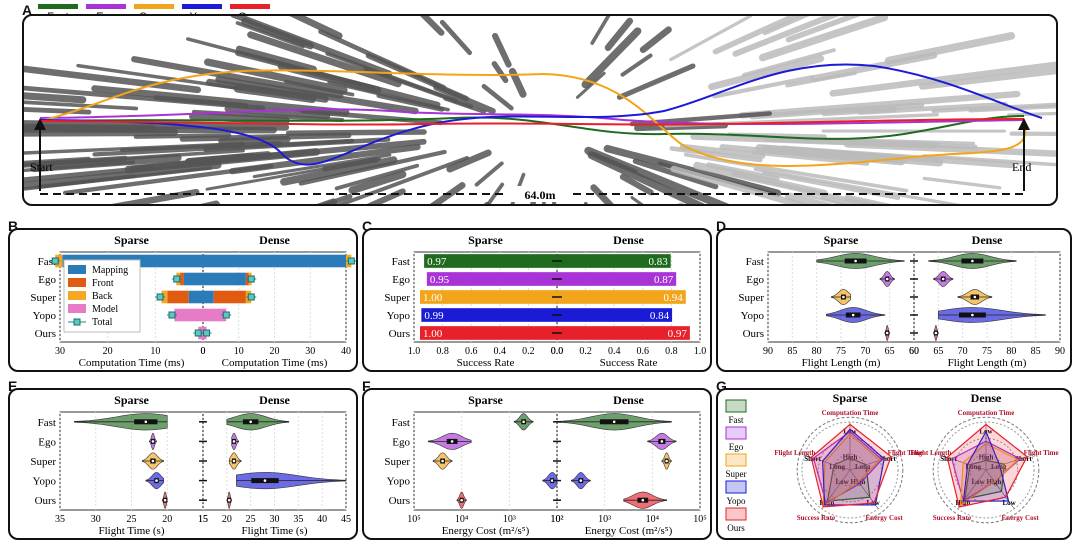 The image size is (1080, 546). Describe the element at coordinates (557, 351) in the screenshot. I see `x-tick-label: 0.0` at that location.